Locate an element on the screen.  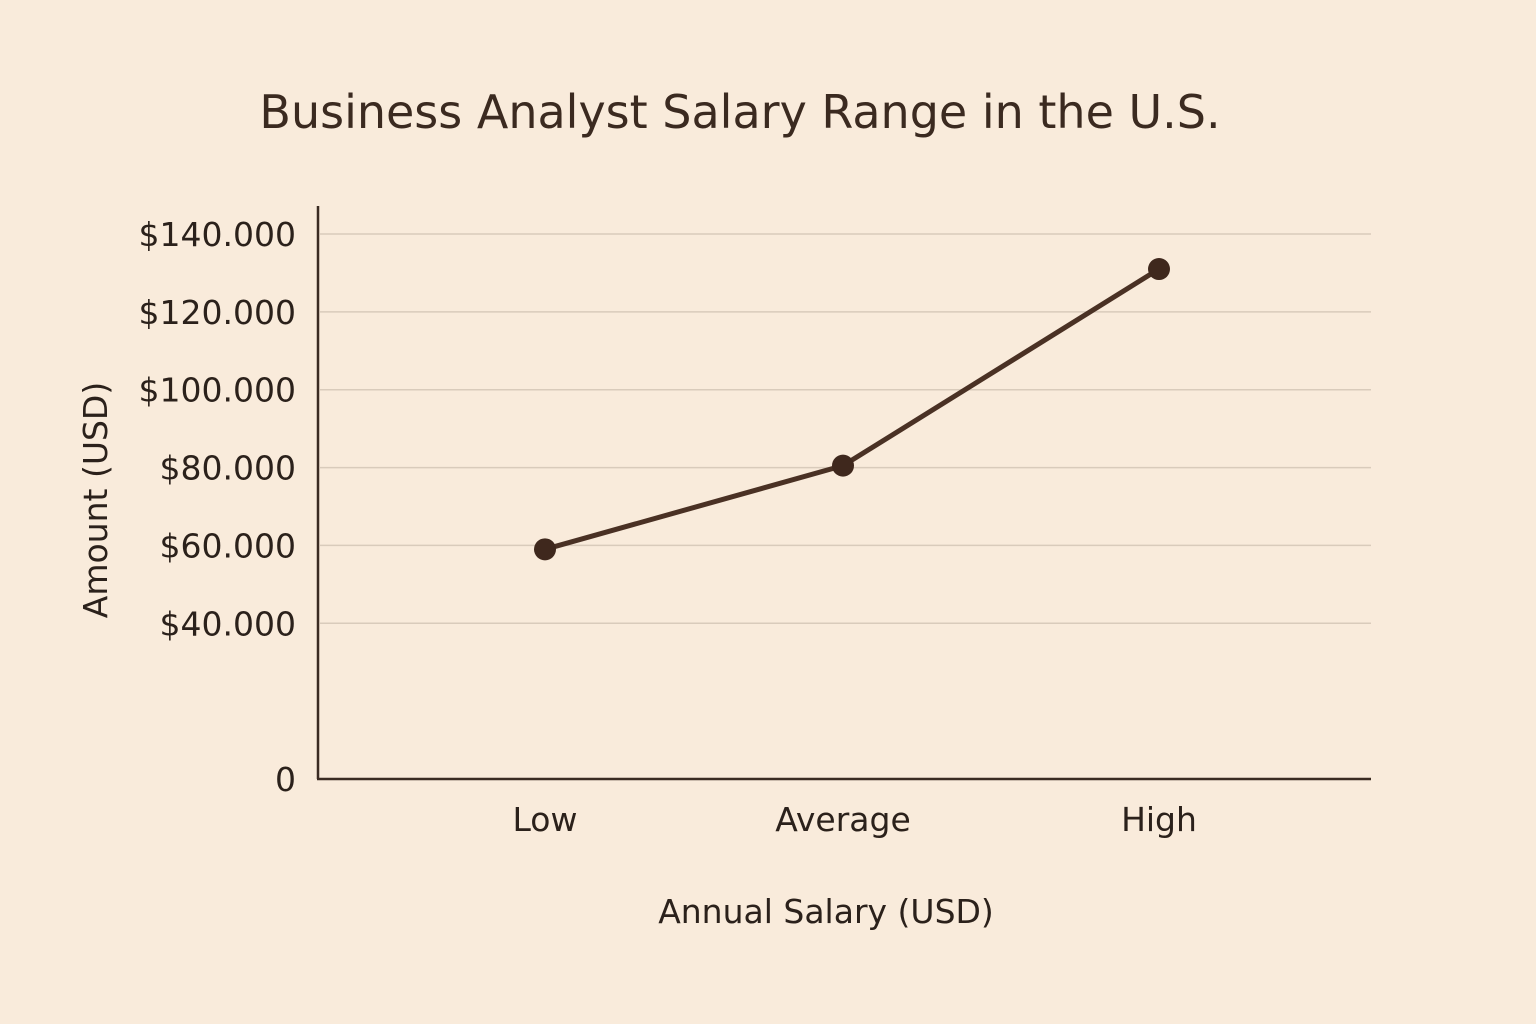
data-point-average is located at coordinates (843, 465).